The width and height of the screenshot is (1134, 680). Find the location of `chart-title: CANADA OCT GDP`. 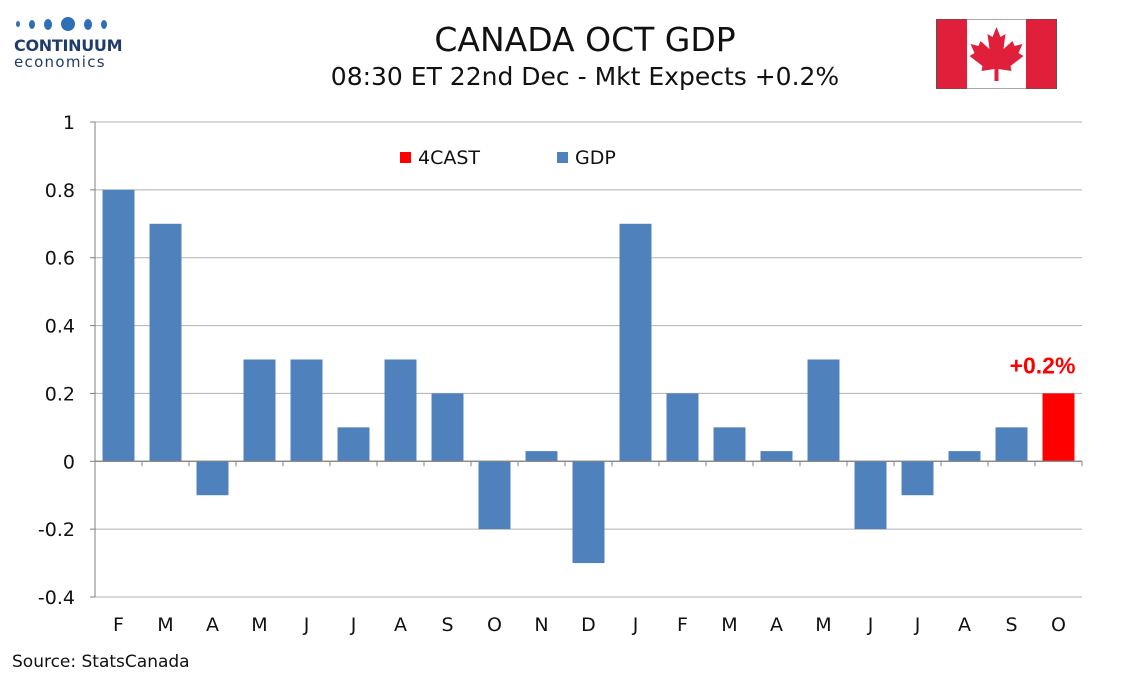

chart-title: CANADA OCT GDP is located at coordinates (585, 39).